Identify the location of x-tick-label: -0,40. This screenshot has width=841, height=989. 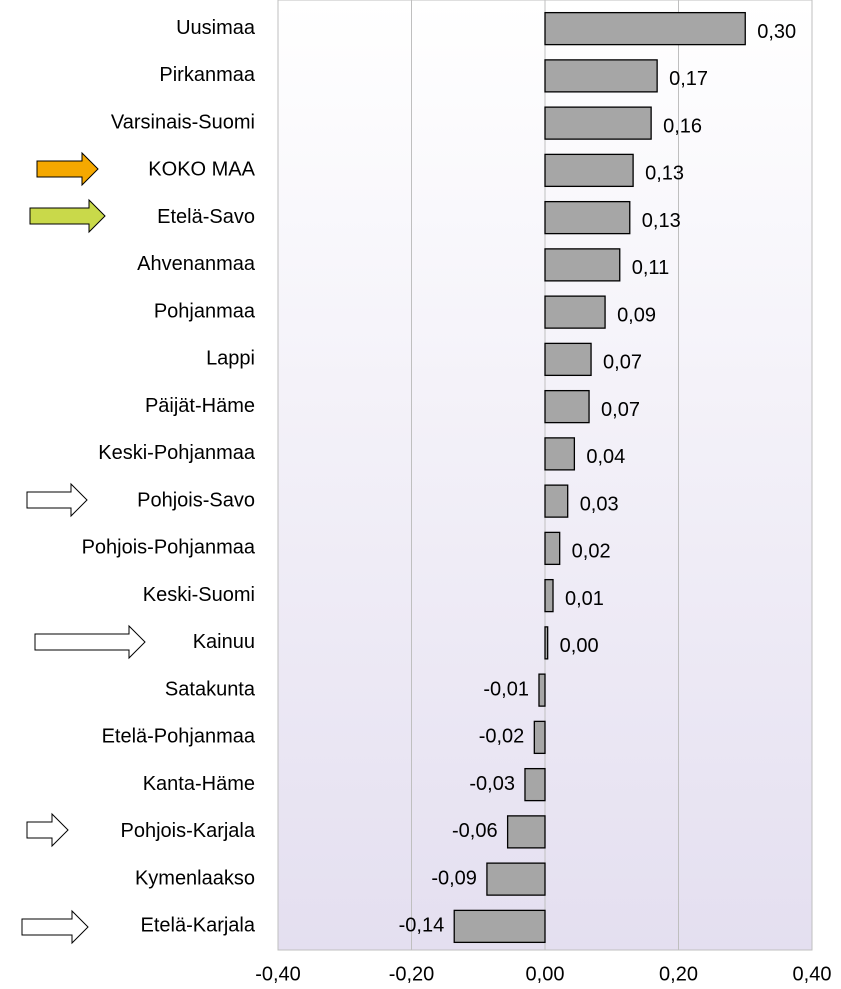
(278, 974).